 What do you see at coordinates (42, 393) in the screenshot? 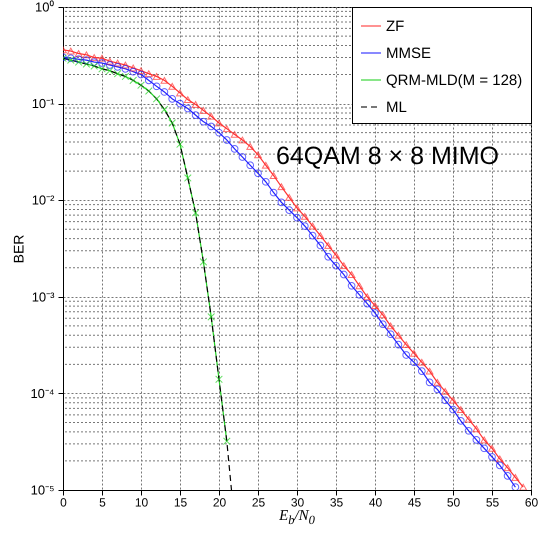
I see `y-tick-label: 10⁻⁴` at bounding box center [42, 393].